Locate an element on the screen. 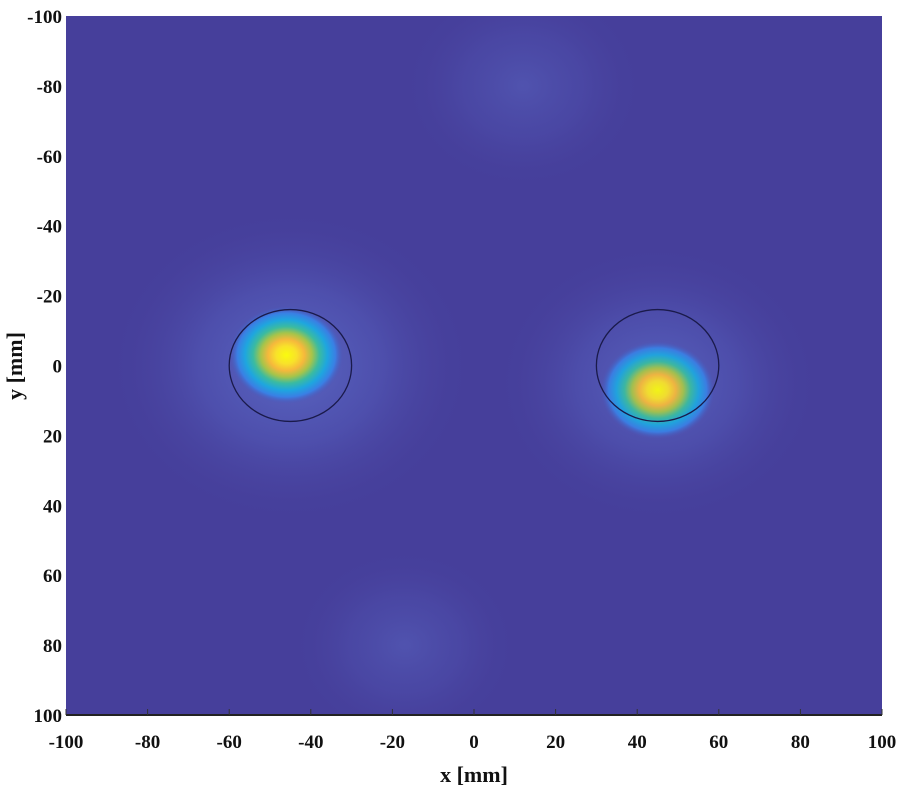 The width and height of the screenshot is (900, 800). x-tick-label: 0 is located at coordinates (474, 742).